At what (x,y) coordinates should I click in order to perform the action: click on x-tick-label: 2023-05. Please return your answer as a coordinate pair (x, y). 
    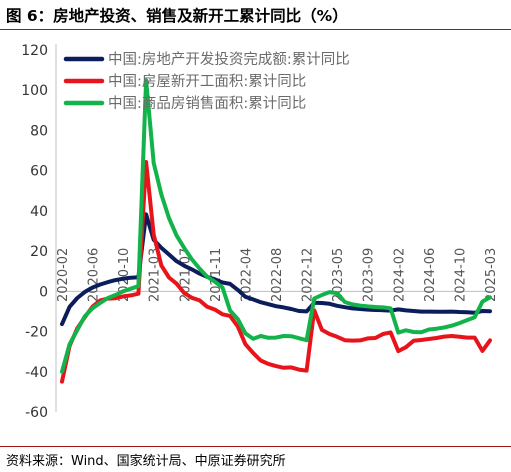
    Looking at the image, I should click on (338, 275).